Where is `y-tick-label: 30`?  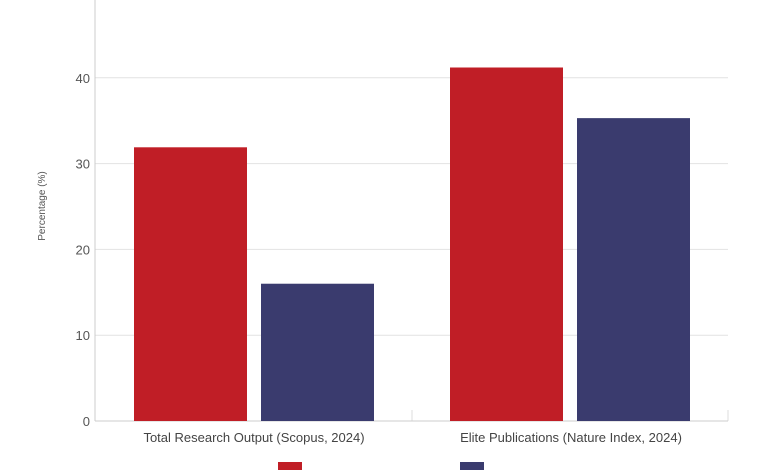 y-tick-label: 30 is located at coordinates (83, 164).